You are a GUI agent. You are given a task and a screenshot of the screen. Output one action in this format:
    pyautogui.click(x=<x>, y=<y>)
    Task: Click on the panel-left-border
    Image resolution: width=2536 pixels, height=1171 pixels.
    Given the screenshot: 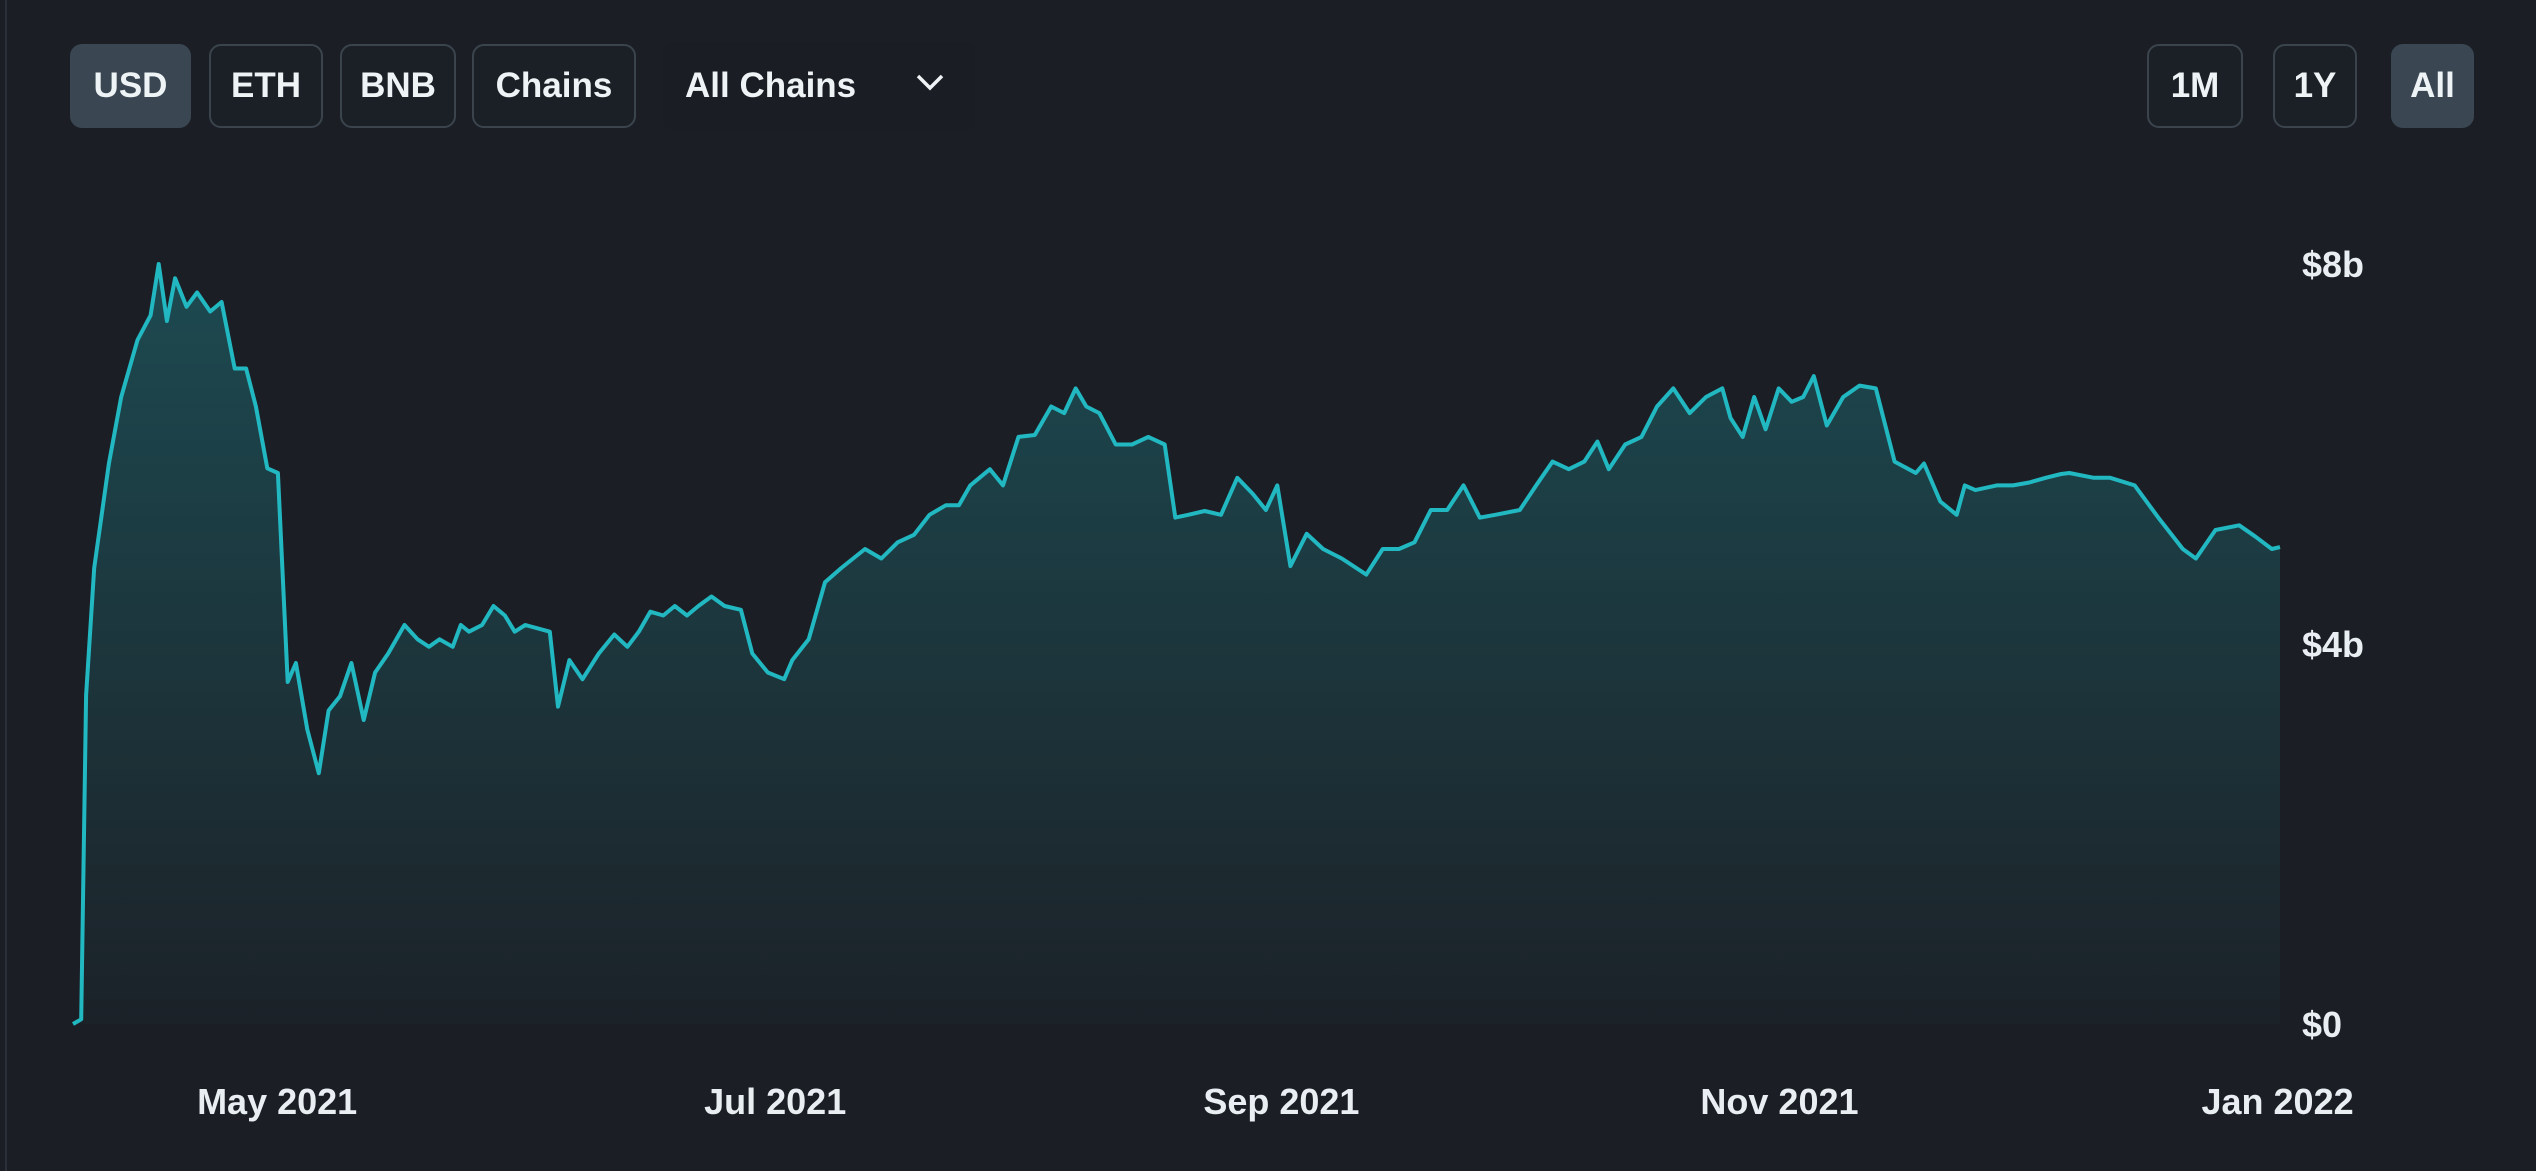 What is the action you would take?
    pyautogui.click(x=6, y=585)
    